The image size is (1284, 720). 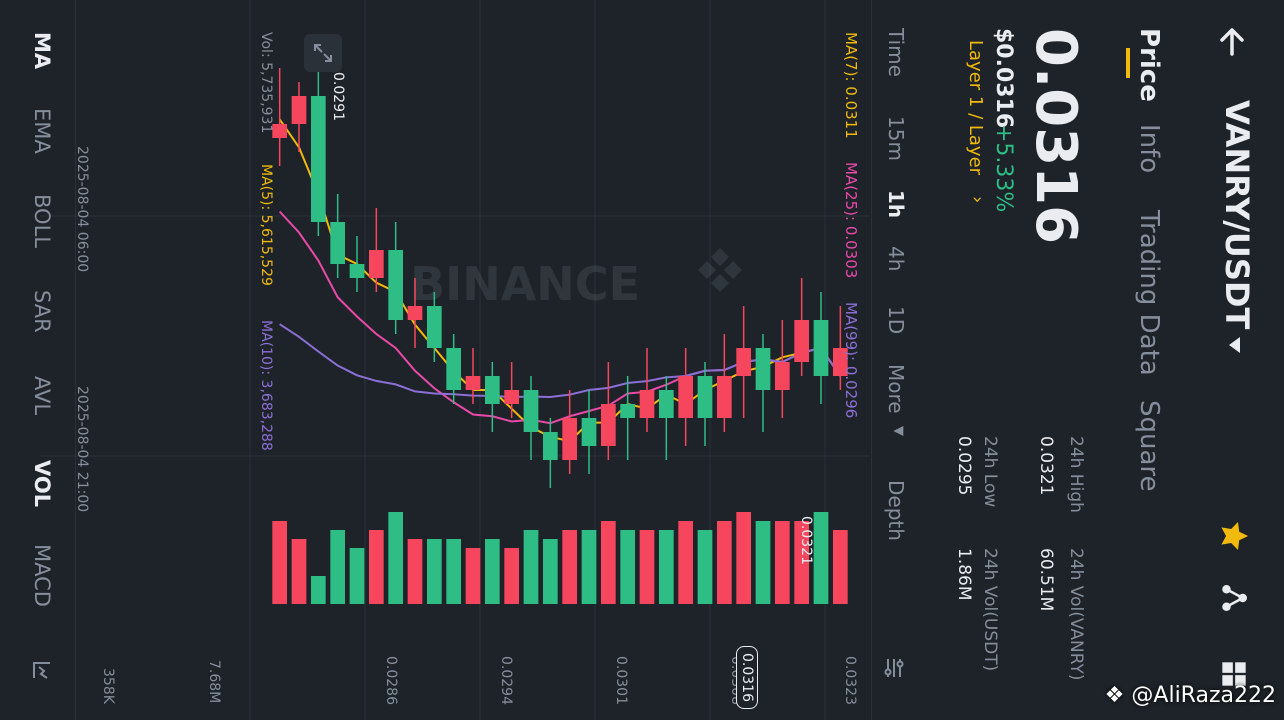 What do you see at coordinates (506, 680) in the screenshot?
I see `price-axis-label: 0.0294` at bounding box center [506, 680].